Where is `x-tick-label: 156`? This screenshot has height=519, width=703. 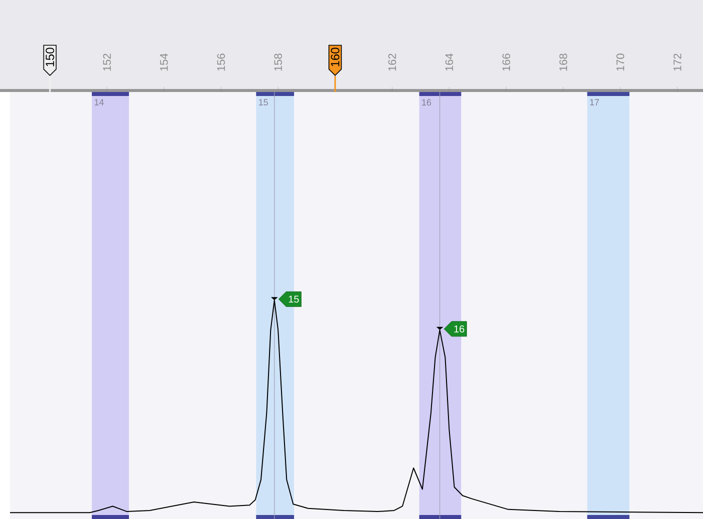 x-tick-label: 156 is located at coordinates (221, 62).